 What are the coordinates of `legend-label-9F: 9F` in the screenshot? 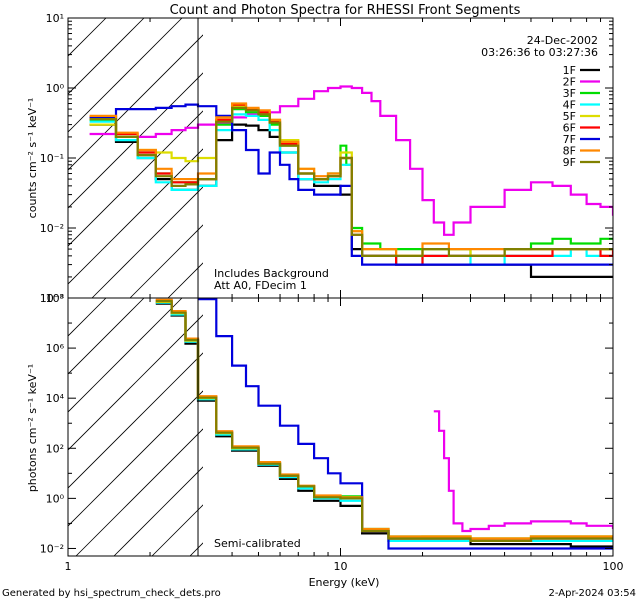 It's located at (569, 162).